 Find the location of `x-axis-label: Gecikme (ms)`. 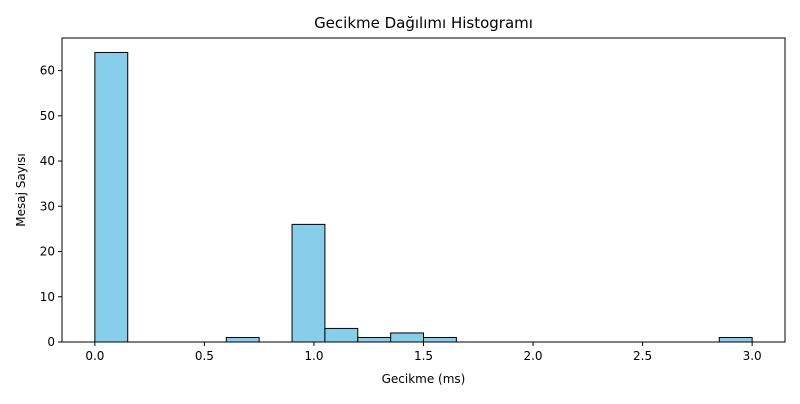

x-axis-label: Gecikme (ms) is located at coordinates (424, 379).